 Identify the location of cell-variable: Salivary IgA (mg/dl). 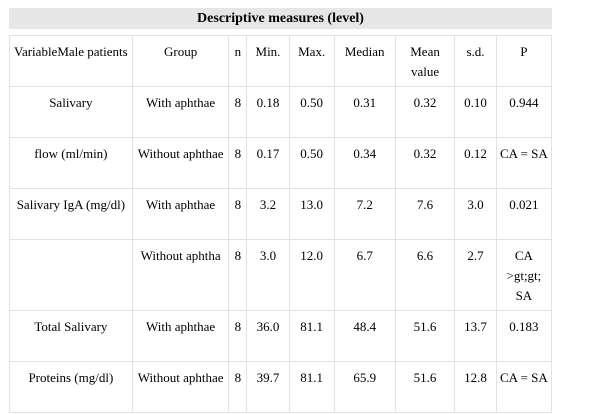
(71, 214).